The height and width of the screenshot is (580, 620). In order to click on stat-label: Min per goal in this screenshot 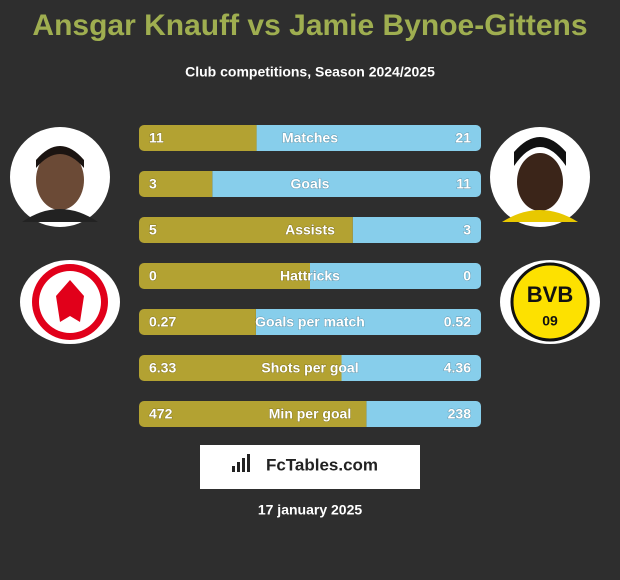, I will do `click(310, 414)`.